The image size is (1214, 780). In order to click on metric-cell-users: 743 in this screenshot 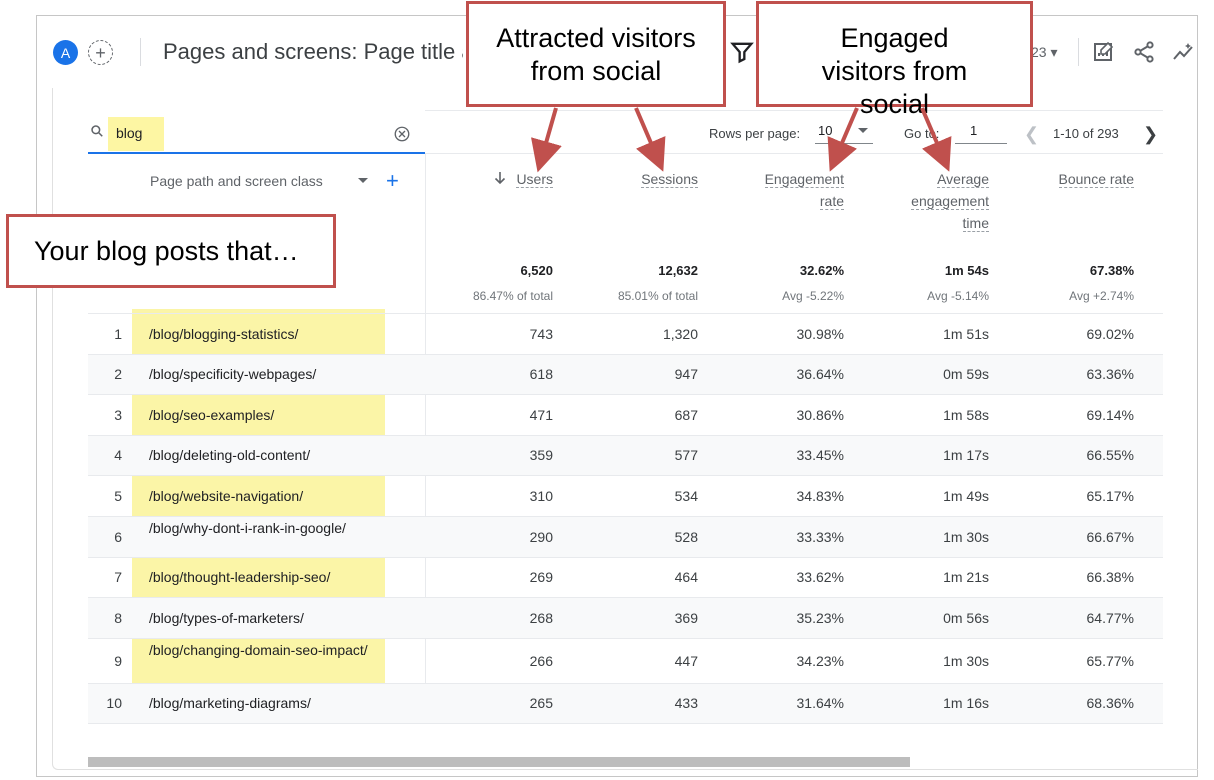, I will do `click(541, 333)`.